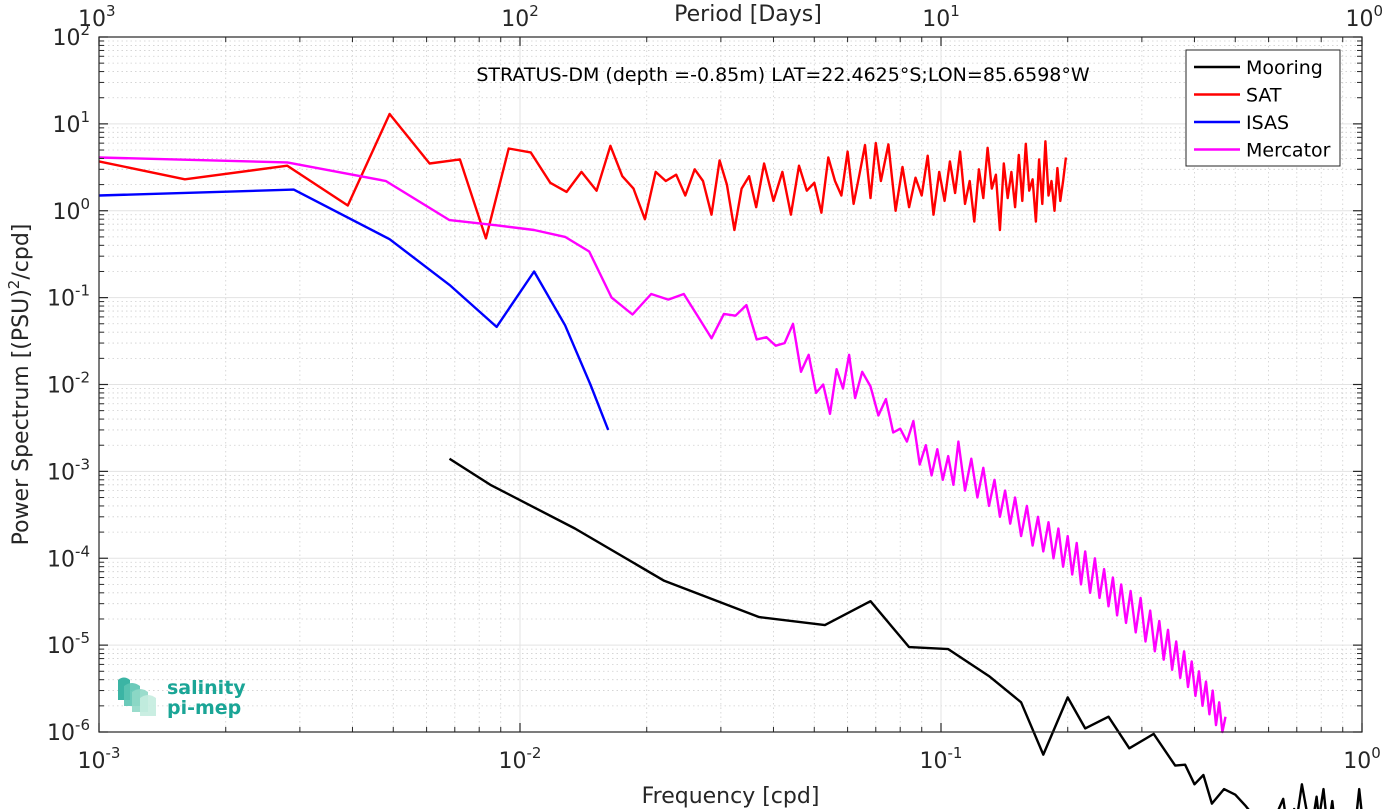 This screenshot has height=809, width=1383. I want to click on logo-text-line2: pi-mep, so click(204, 708).